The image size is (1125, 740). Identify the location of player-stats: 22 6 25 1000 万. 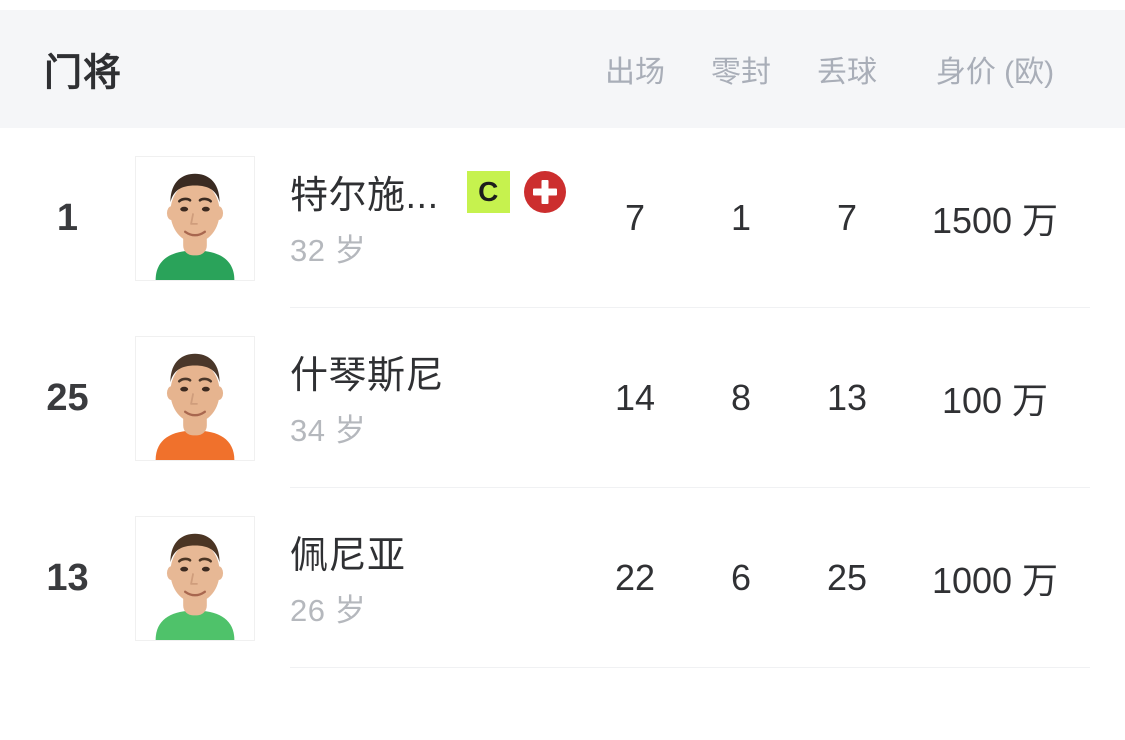
(853, 578).